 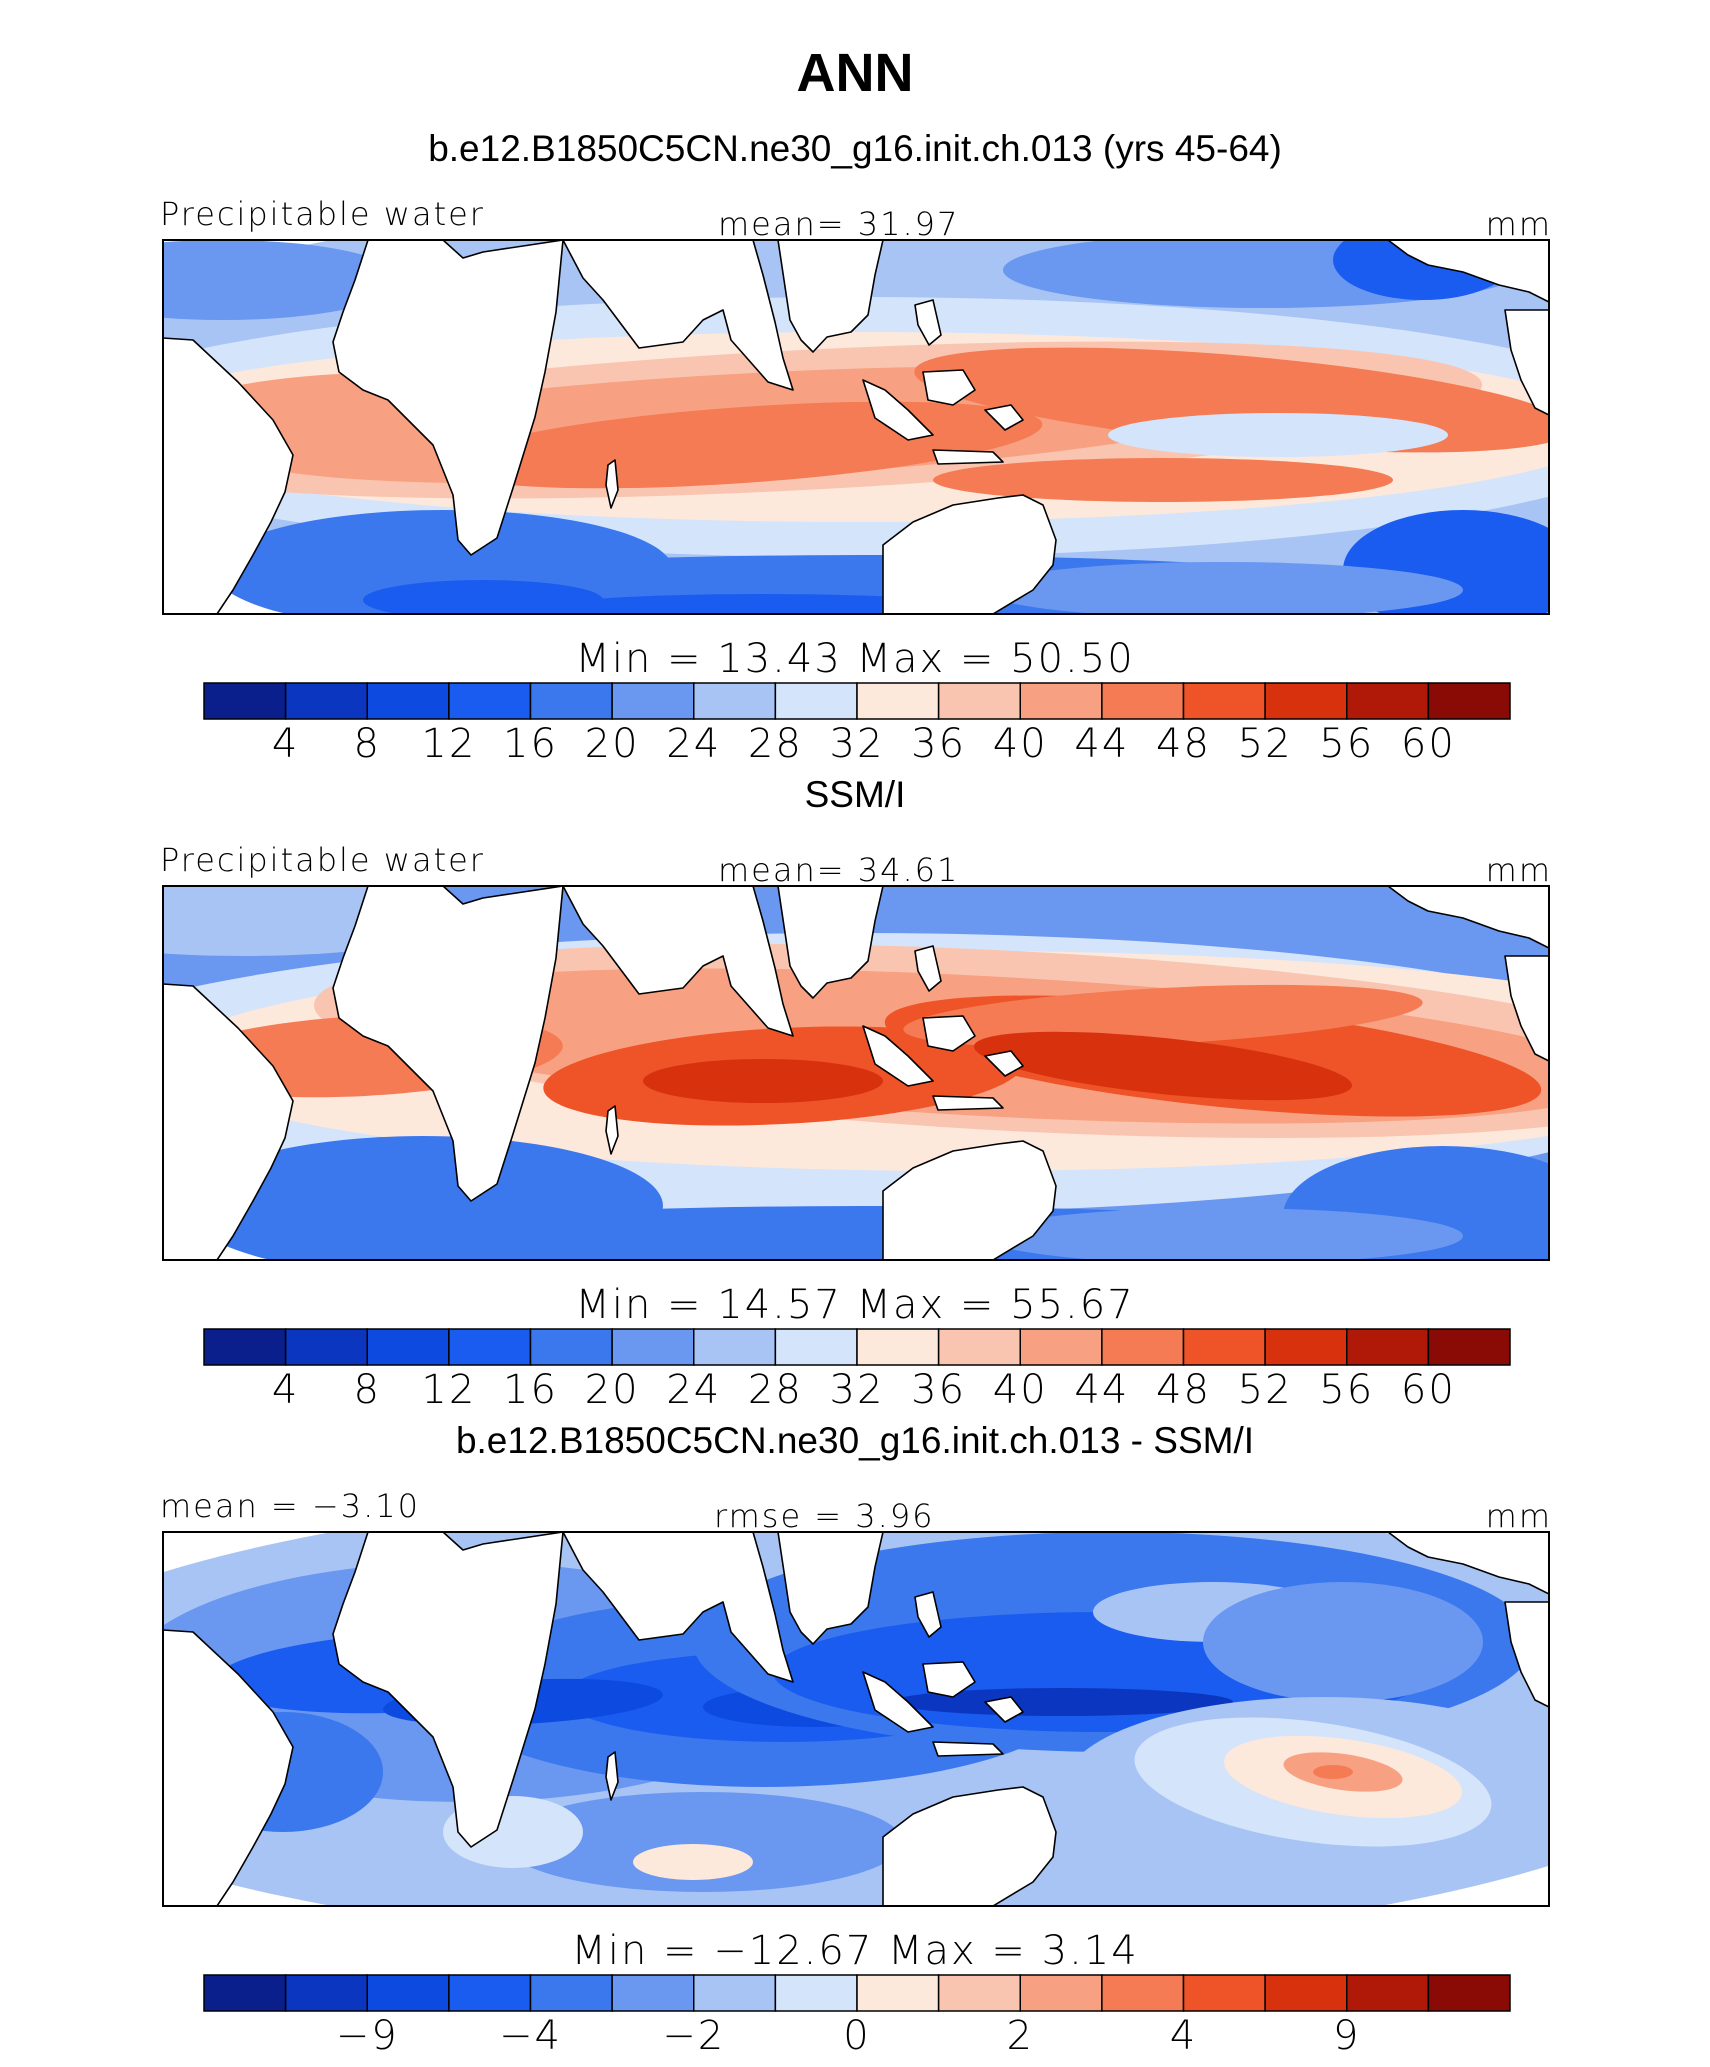 What do you see at coordinates (1183, 1390) in the screenshot?
I see `colorbar-tick-label: 48` at bounding box center [1183, 1390].